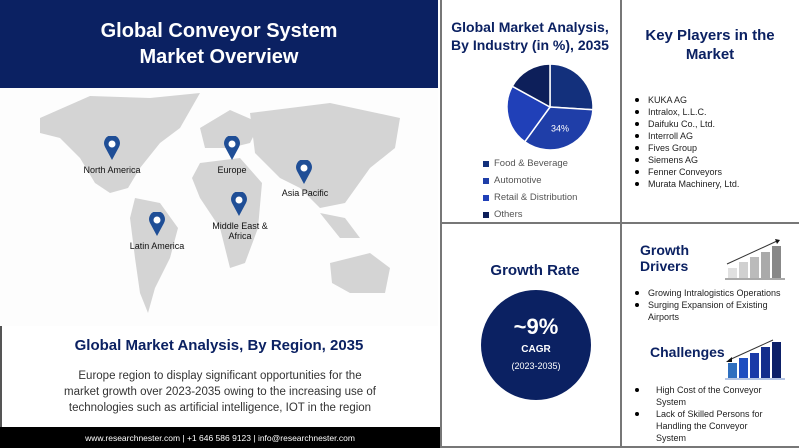 The width and height of the screenshot is (799, 448). I want to click on legend-item: Food & Beverage, so click(525, 163).